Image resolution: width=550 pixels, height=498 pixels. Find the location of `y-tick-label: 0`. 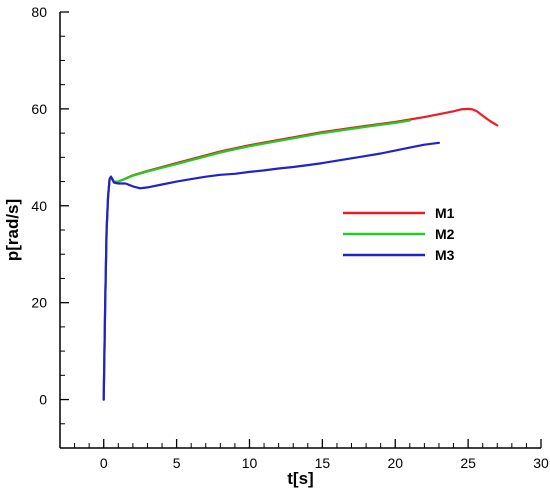

y-tick-label: 0 is located at coordinates (43, 400).